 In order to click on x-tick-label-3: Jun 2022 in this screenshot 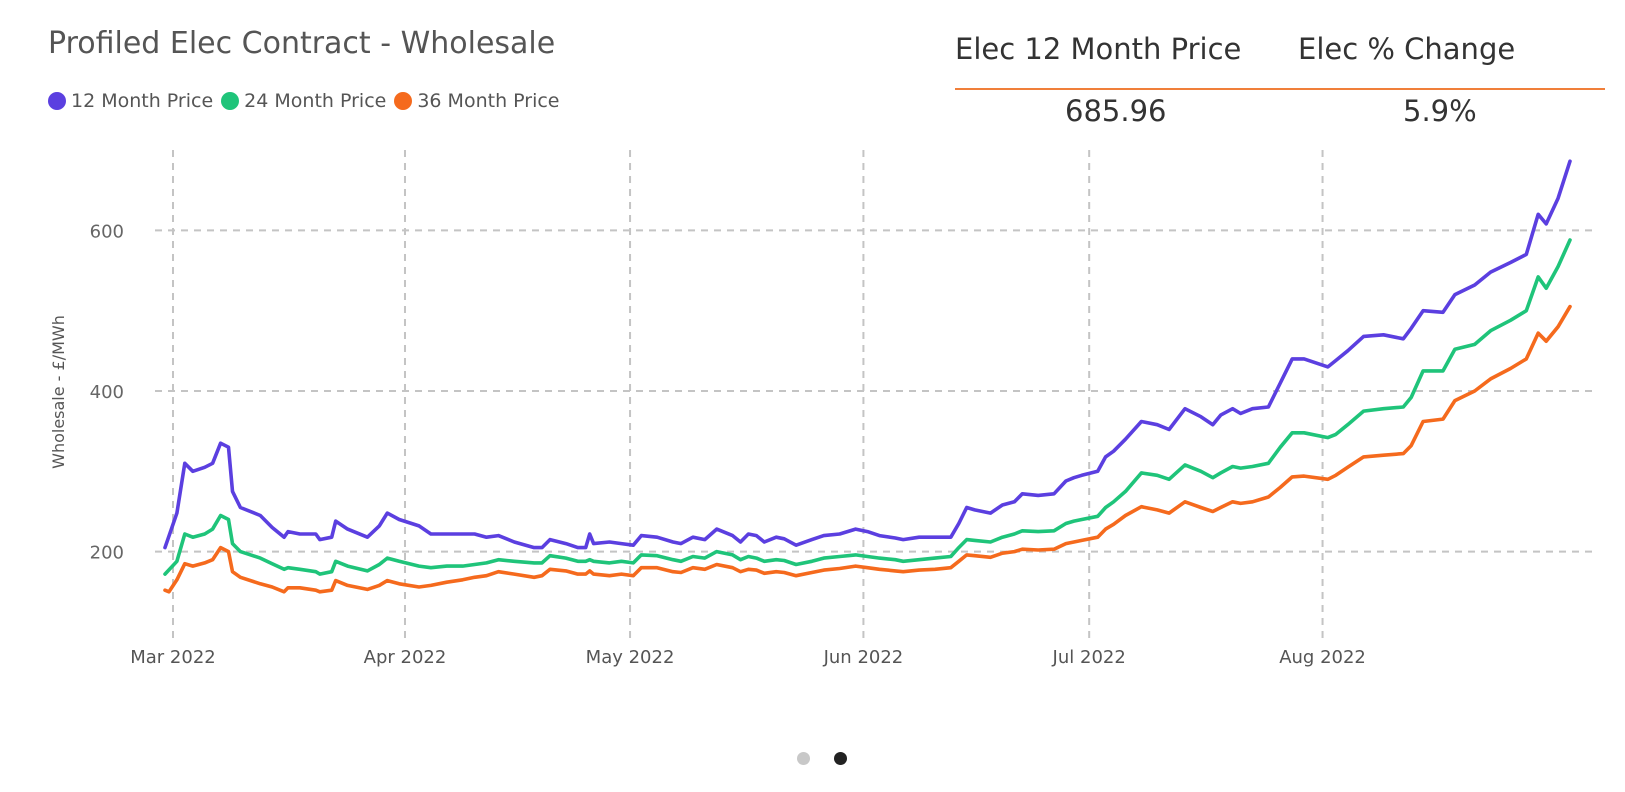, I will do `click(863, 657)`.